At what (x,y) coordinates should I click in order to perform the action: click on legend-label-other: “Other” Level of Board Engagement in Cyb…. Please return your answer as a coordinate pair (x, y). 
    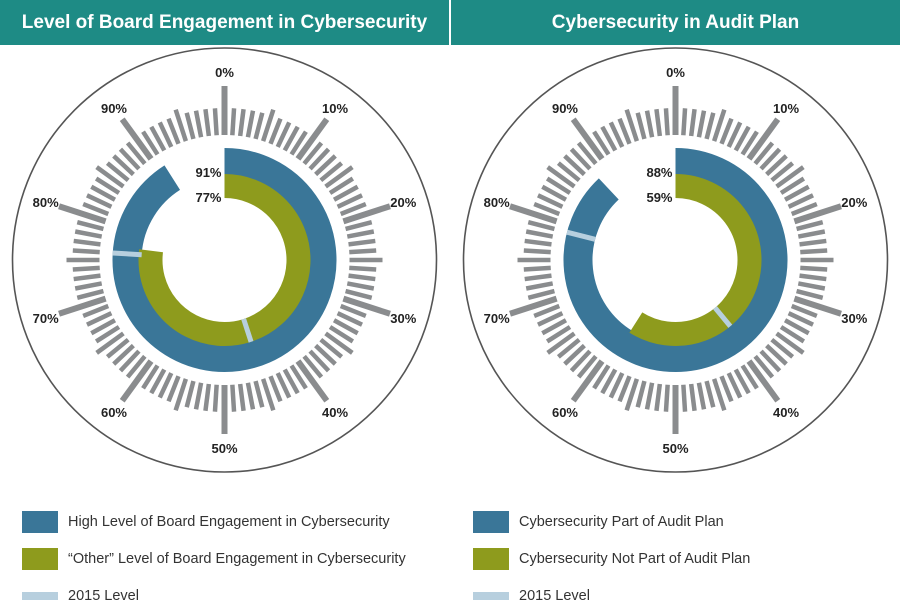
    Looking at the image, I should click on (237, 559).